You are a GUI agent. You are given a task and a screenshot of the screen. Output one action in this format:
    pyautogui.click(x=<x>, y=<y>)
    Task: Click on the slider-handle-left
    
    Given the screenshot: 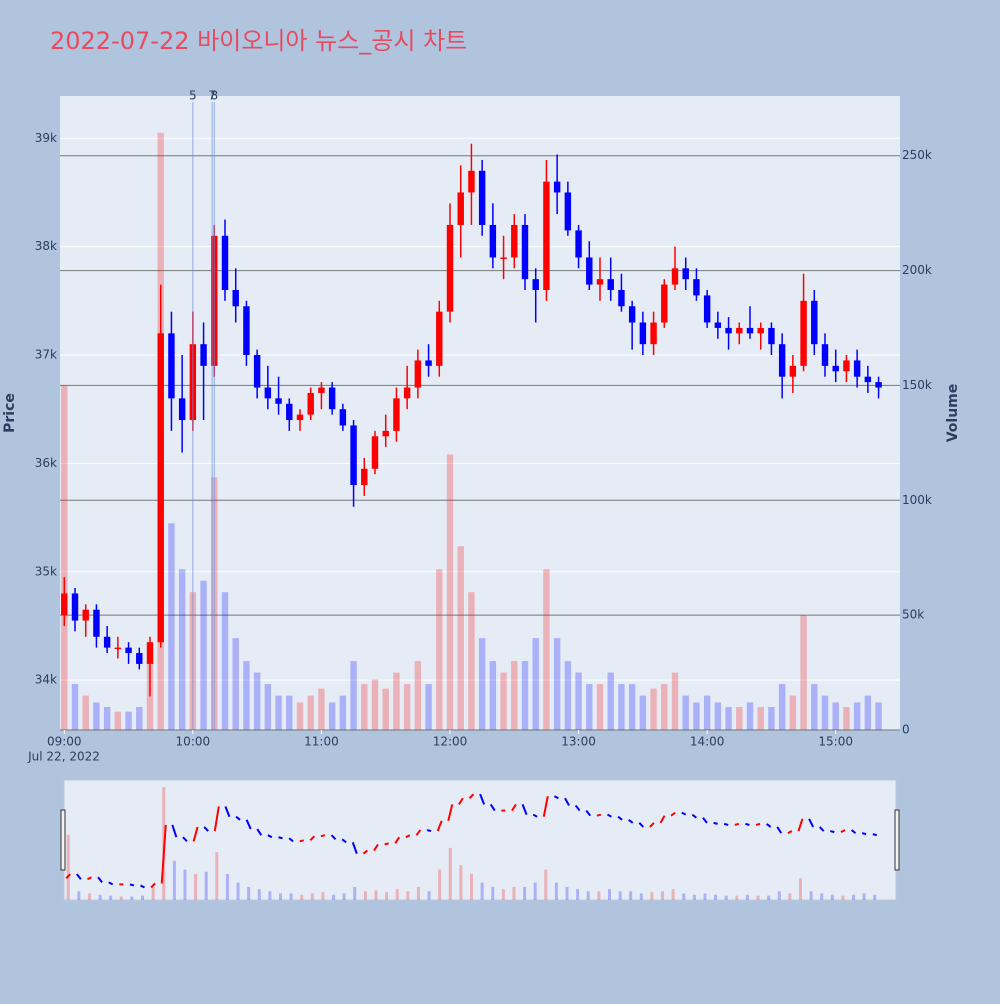 What is the action you would take?
    pyautogui.click(x=63, y=840)
    